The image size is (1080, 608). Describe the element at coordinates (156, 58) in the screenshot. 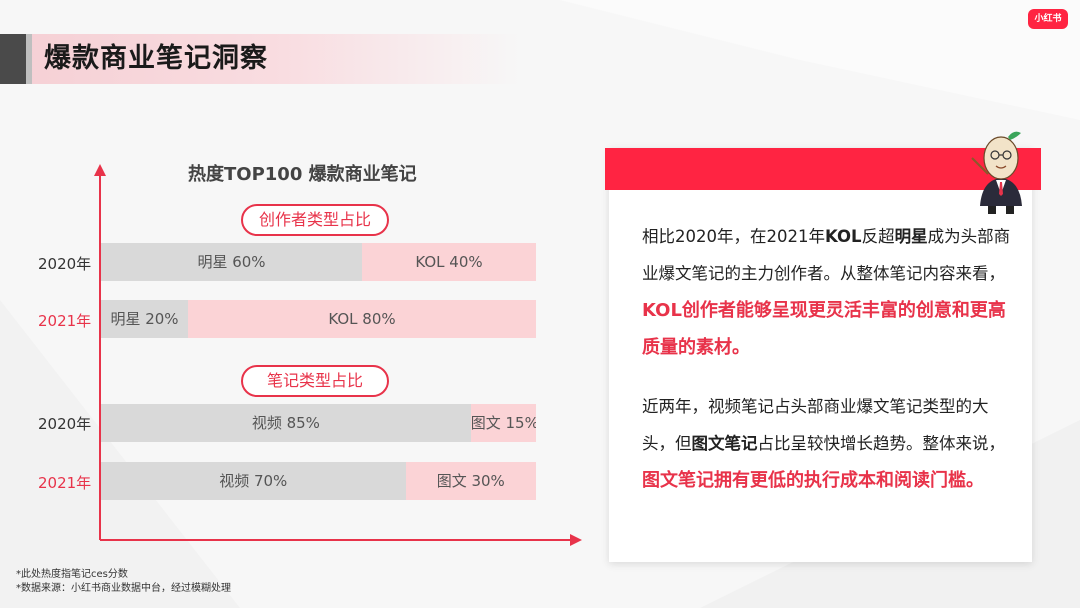

I see `page-title: 爆款商业笔记洞察` at that location.